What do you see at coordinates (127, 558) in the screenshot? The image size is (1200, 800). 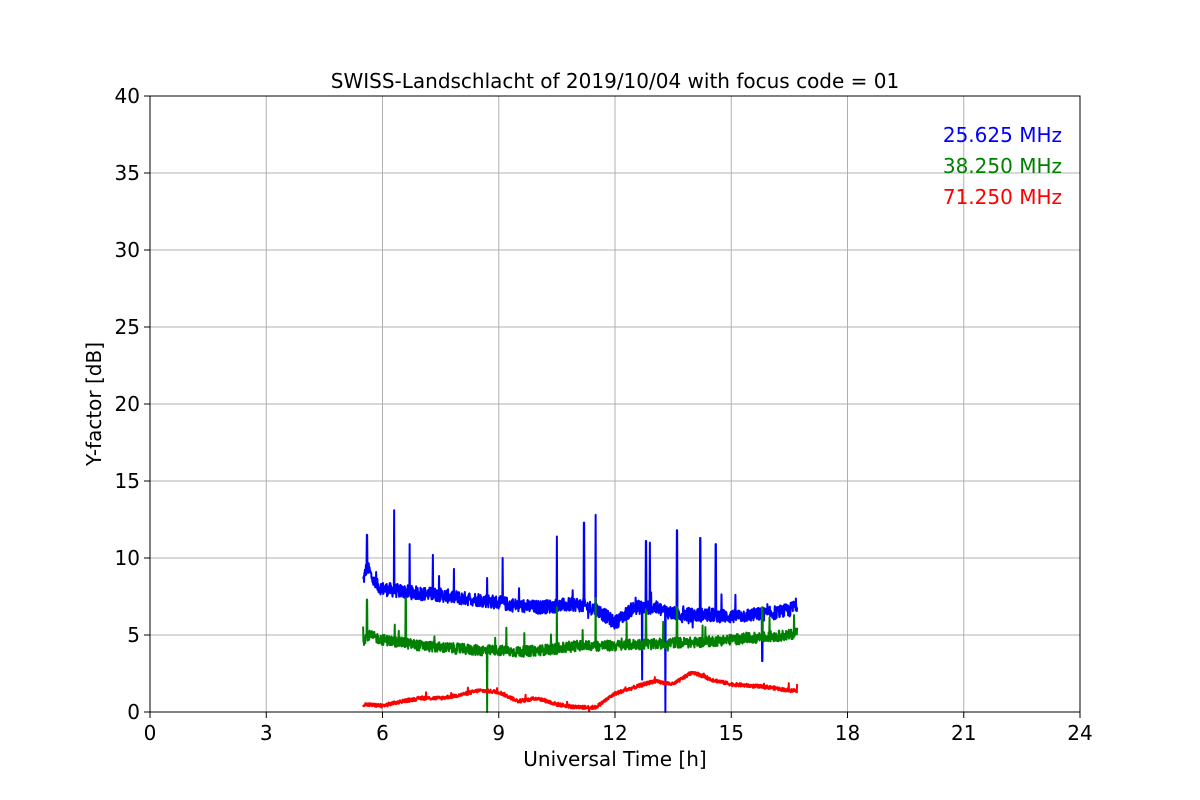 I see `y-tick-label: 10` at bounding box center [127, 558].